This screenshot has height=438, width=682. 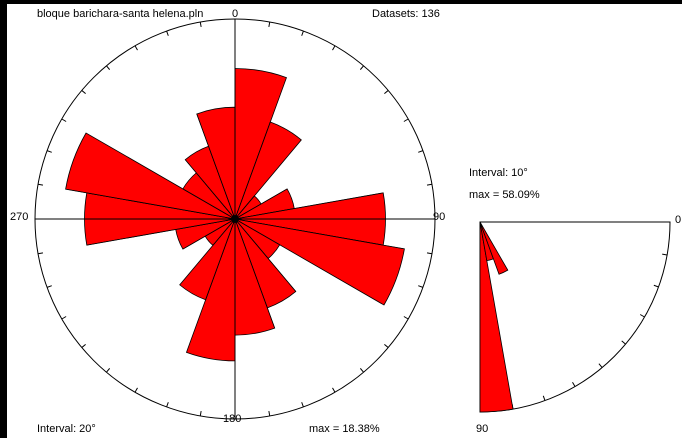 I want to click on dip-max-label: max = 58.09%, so click(x=504, y=195).